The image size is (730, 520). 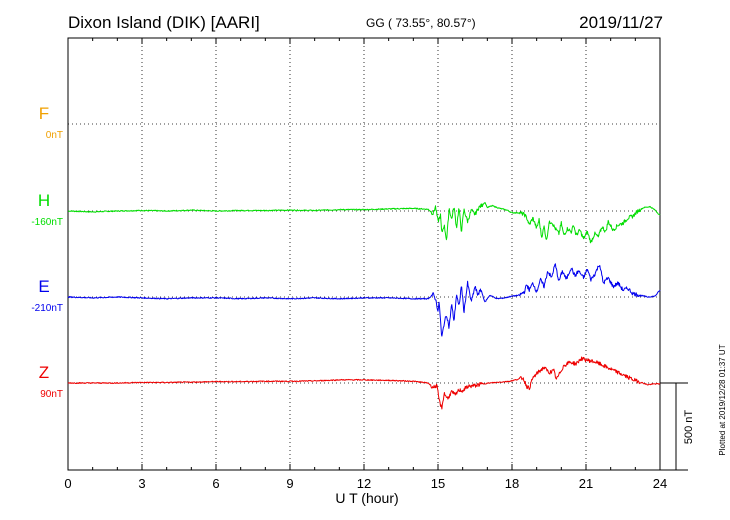 I want to click on series-labels: F 0nT H -160nT E -210nT Z 90nT, so click(x=47, y=252).